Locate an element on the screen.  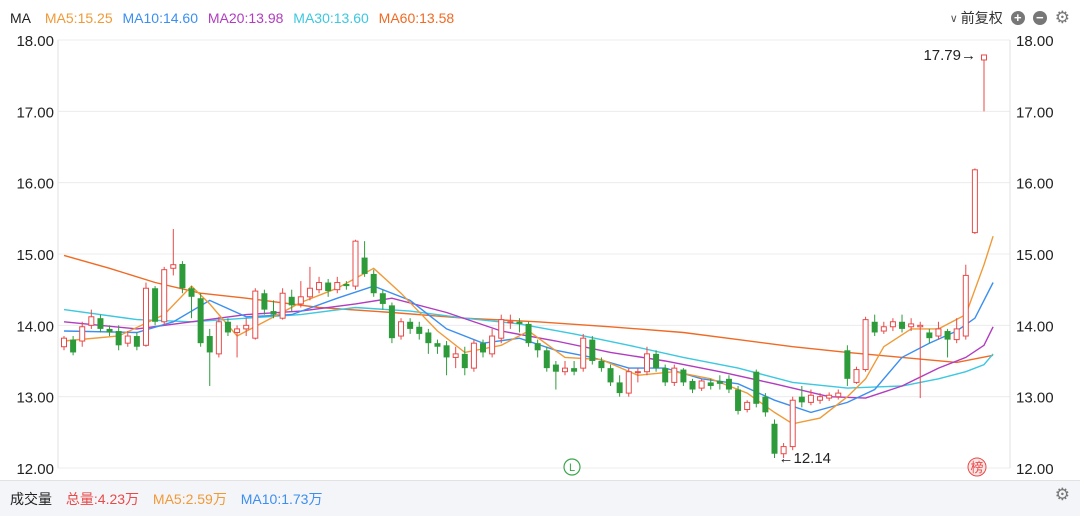
l-marker-icon is located at coordinates (572, 467).